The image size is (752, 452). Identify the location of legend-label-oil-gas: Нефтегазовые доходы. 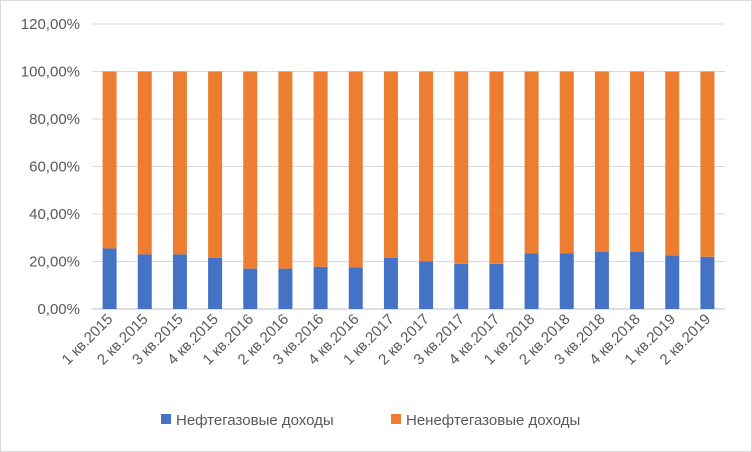
(255, 420).